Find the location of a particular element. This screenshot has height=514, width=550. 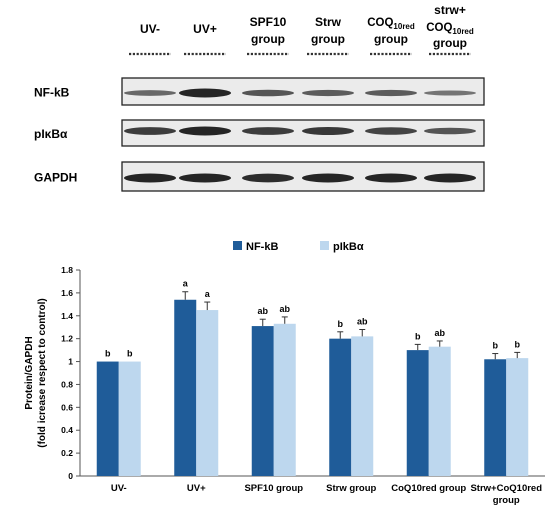

lane-label: SPF10 group is located at coordinates (268, 30).